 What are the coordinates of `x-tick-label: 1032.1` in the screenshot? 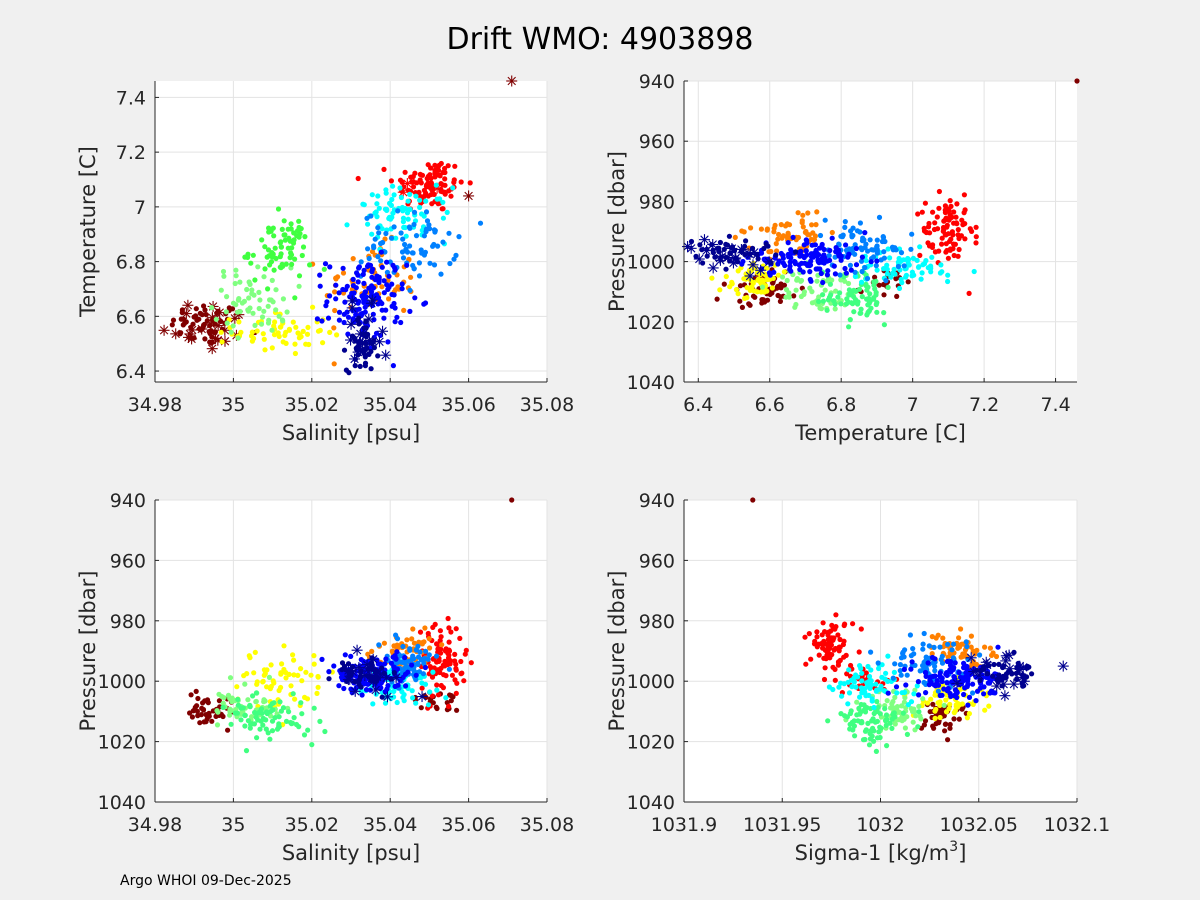 It's located at (1077, 825).